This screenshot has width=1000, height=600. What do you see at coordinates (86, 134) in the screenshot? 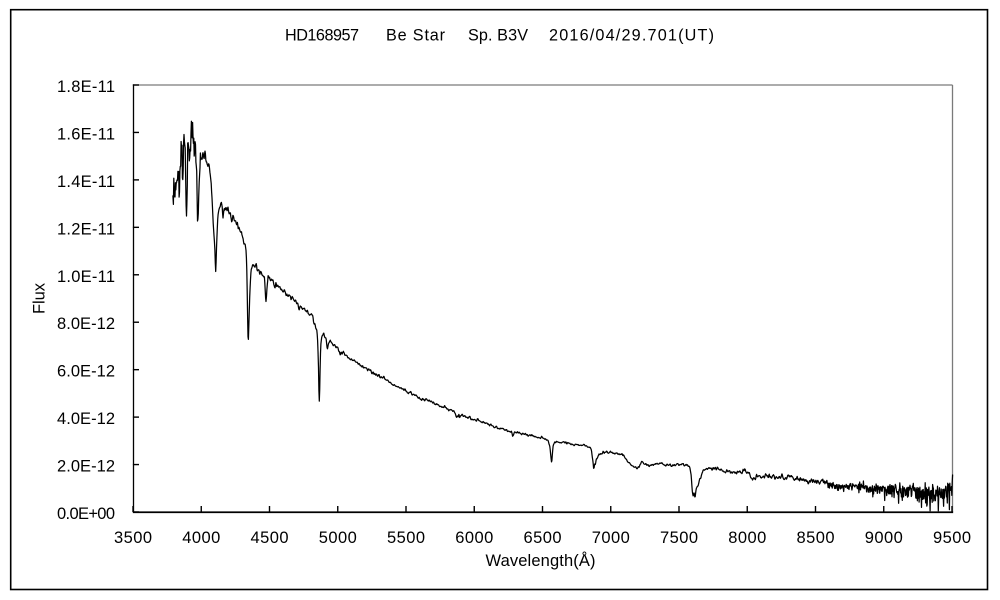
I see `svg-text: 1.6E-11` at bounding box center [86, 134].